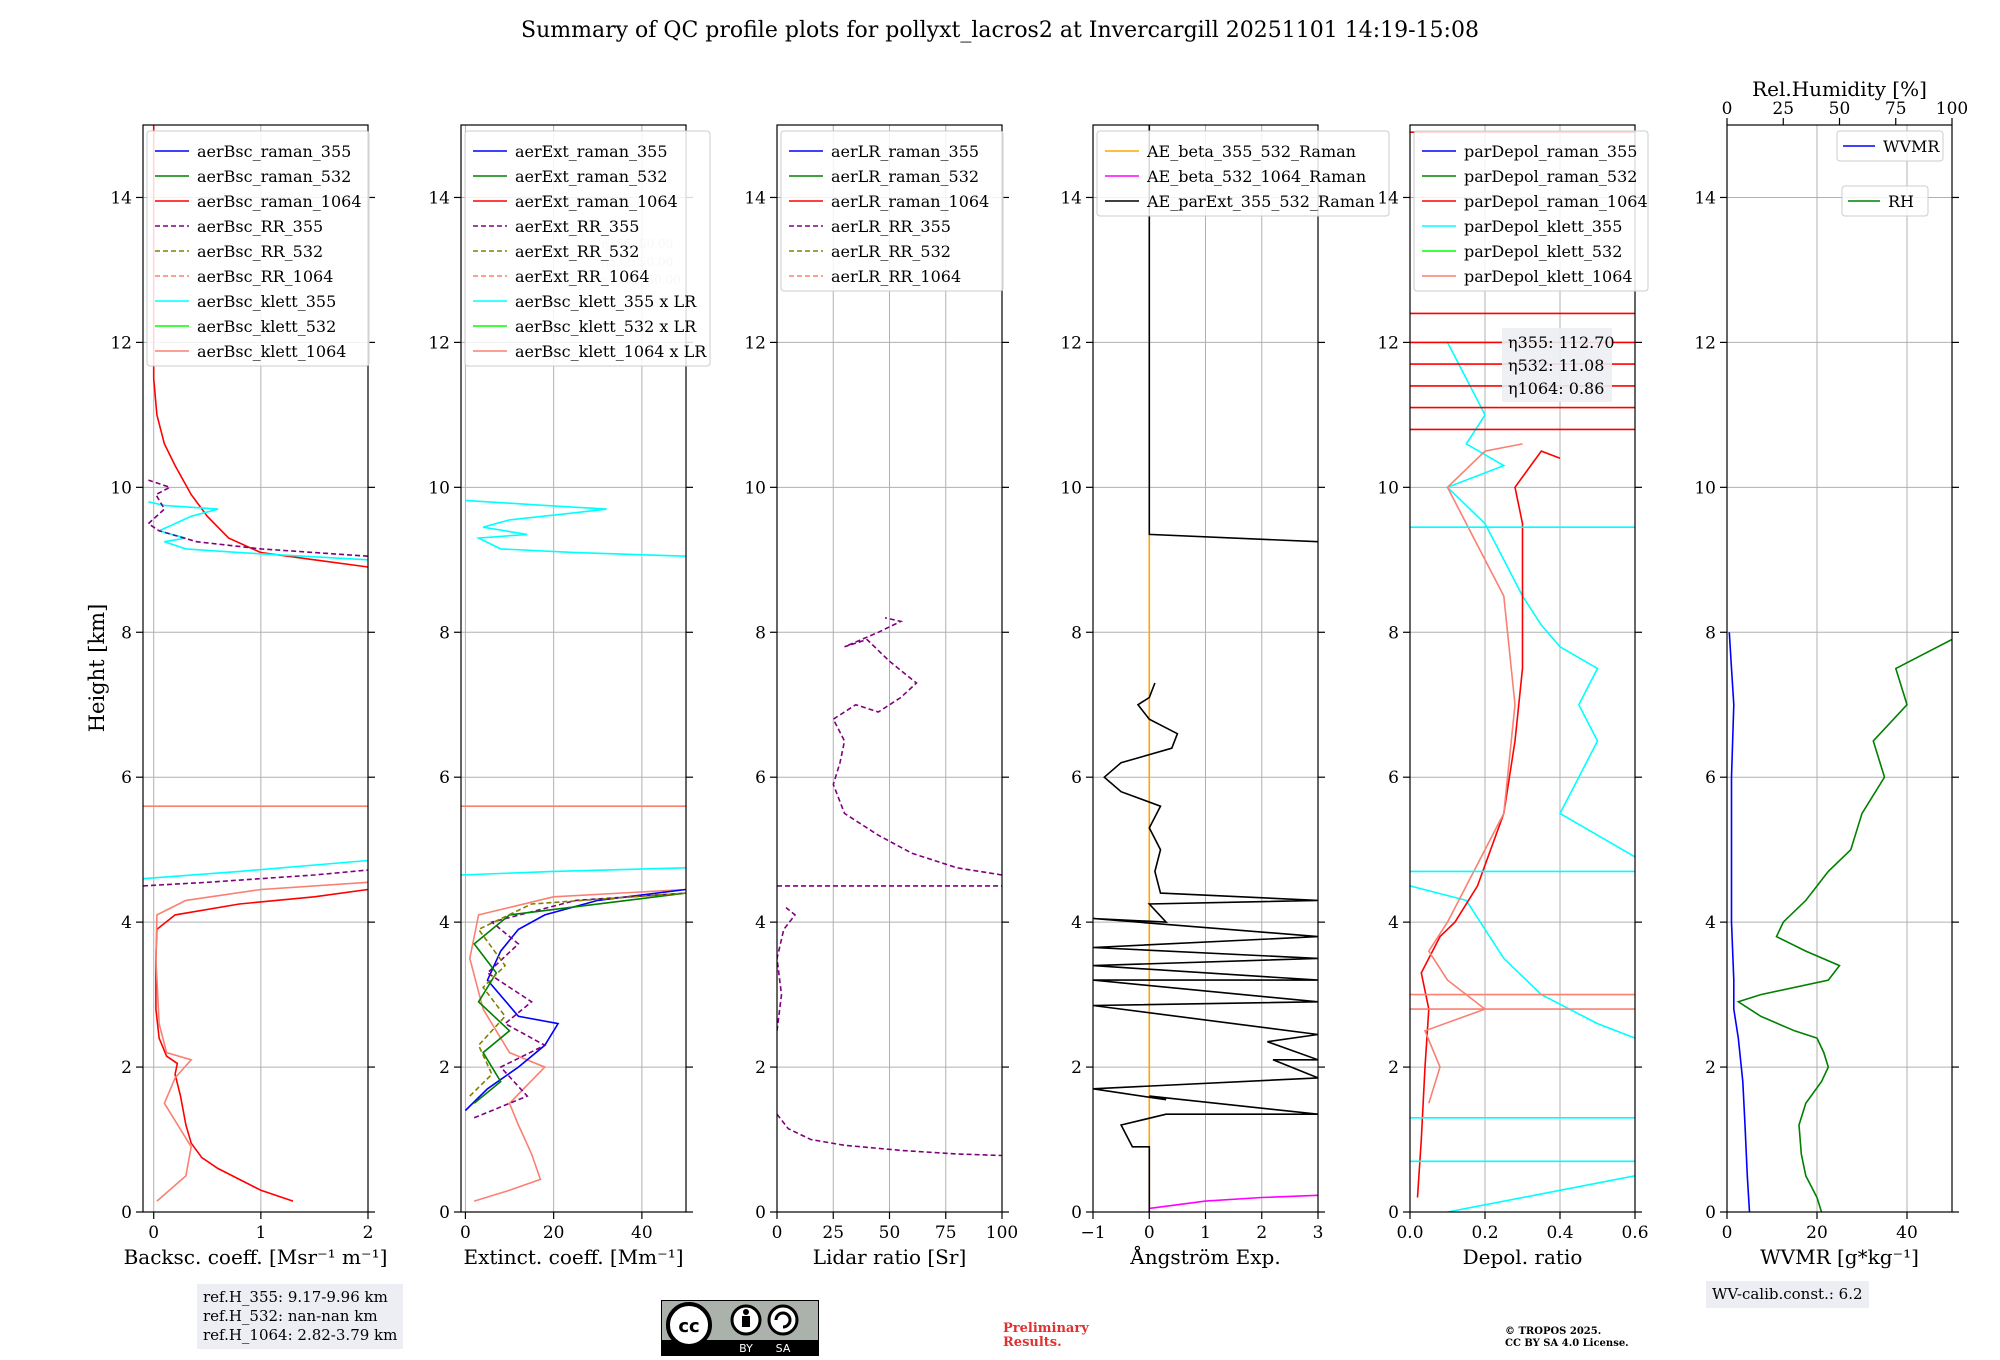  What do you see at coordinates (1261, 1233) in the screenshot?
I see `x-tick-label: 2` at bounding box center [1261, 1233].